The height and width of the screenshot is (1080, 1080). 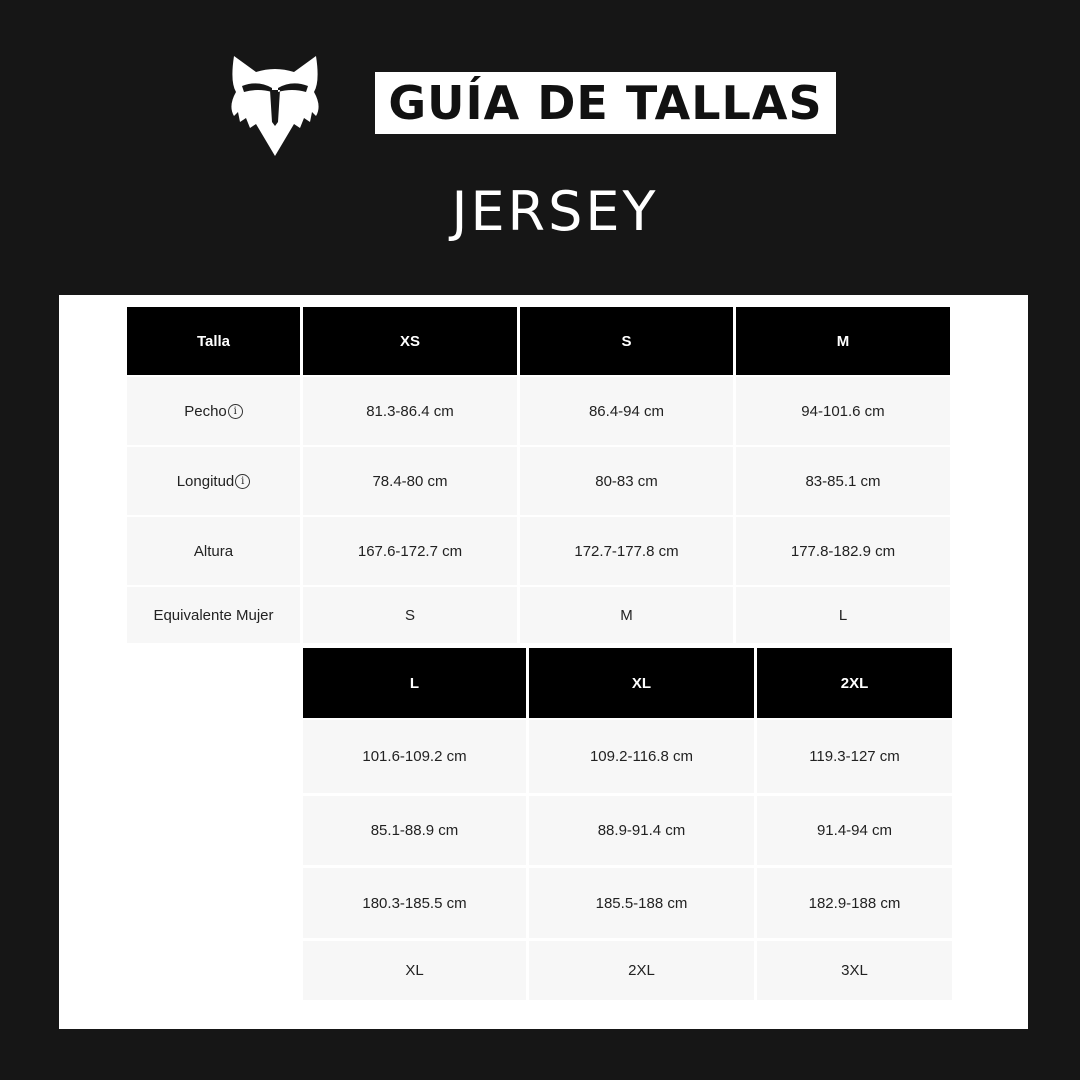 What do you see at coordinates (275, 106) in the screenshot?
I see `fox-logo-icon` at bounding box center [275, 106].